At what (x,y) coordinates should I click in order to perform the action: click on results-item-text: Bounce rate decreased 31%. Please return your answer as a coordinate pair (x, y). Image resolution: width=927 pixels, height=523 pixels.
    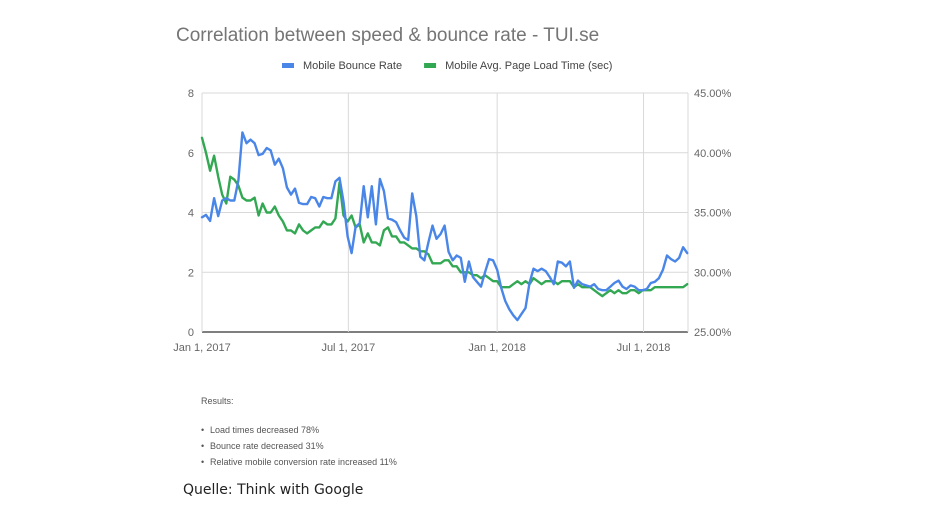
    Looking at the image, I should click on (267, 446).